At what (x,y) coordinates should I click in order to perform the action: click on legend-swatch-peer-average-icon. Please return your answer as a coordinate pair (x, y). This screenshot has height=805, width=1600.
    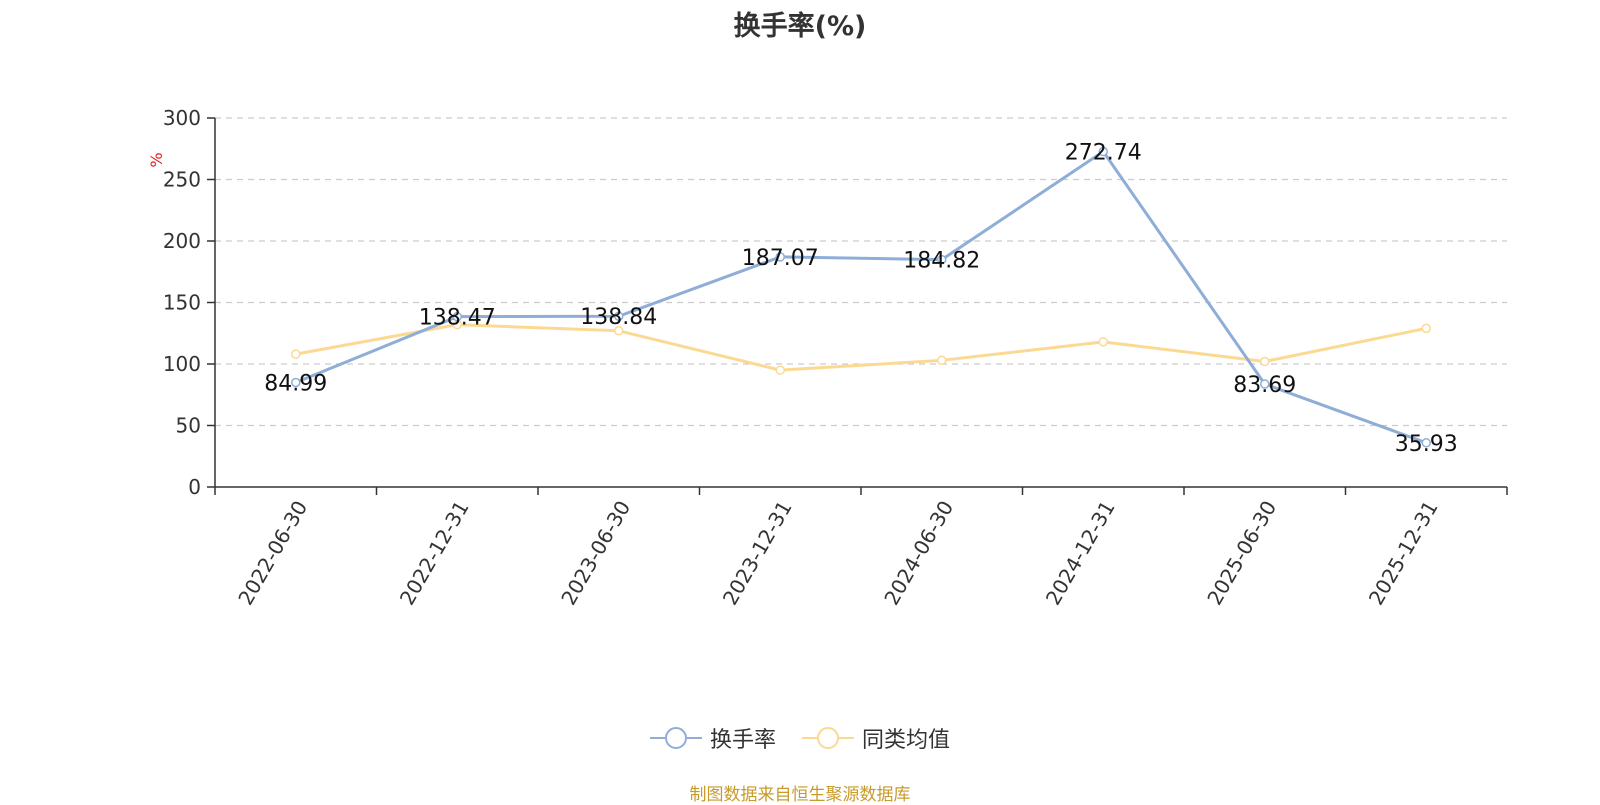
    Looking at the image, I should click on (828, 738).